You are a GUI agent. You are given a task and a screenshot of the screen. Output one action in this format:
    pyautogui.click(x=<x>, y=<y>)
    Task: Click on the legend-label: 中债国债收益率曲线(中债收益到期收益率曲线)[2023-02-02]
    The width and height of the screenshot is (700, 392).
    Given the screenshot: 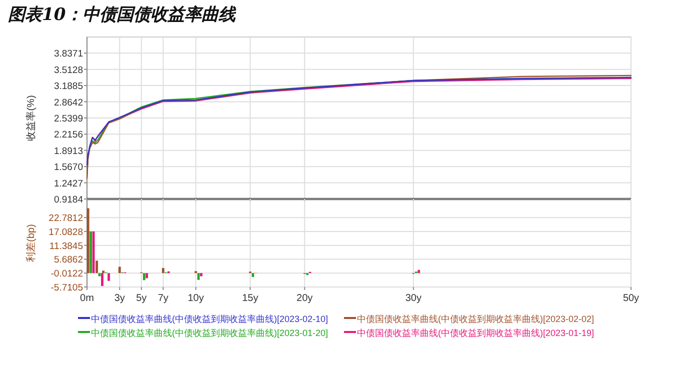 What is the action you would take?
    pyautogui.click(x=475, y=319)
    